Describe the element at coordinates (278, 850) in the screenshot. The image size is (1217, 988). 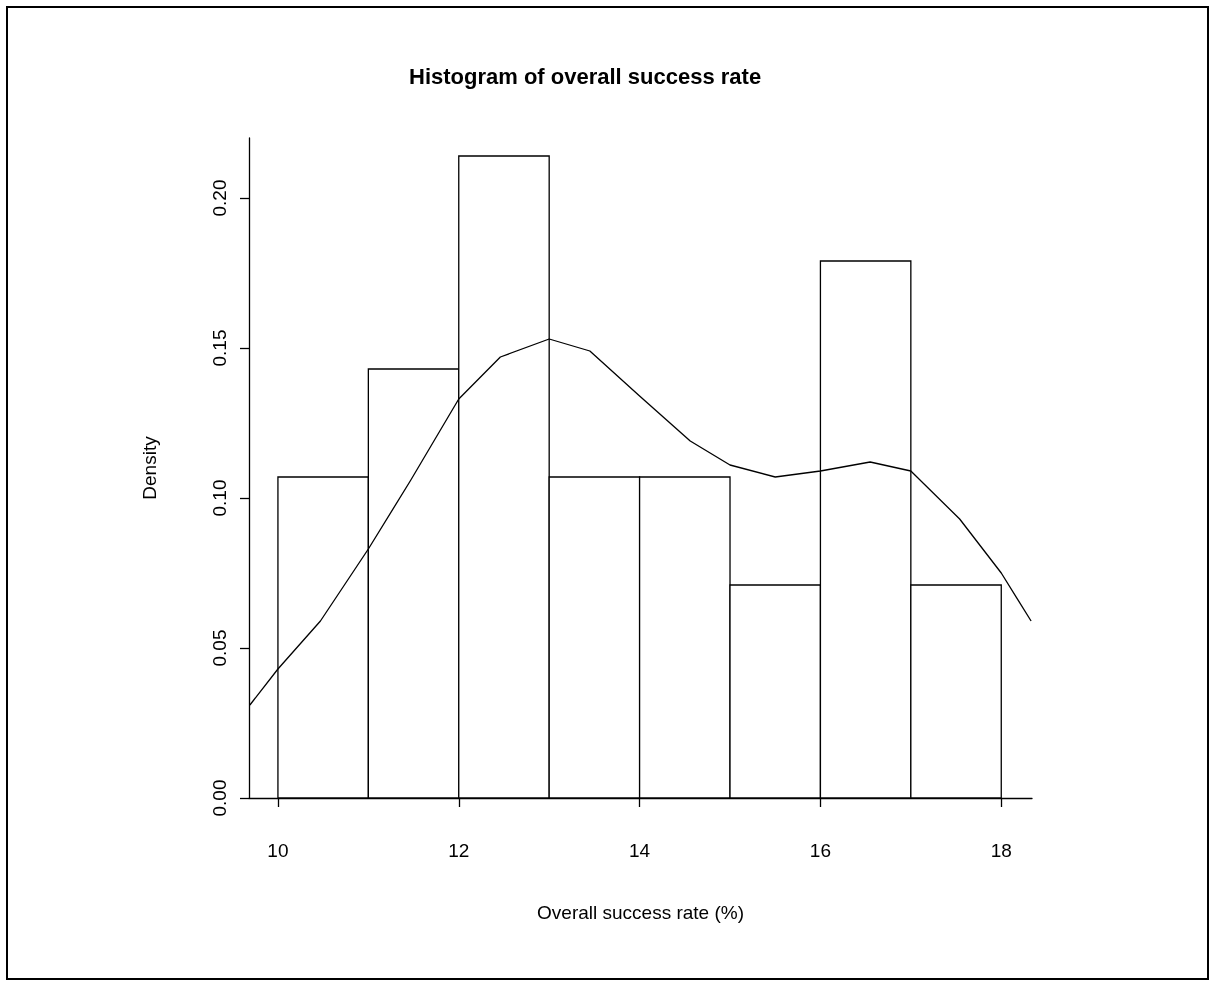
I see `x-tick-label: 10` at that location.